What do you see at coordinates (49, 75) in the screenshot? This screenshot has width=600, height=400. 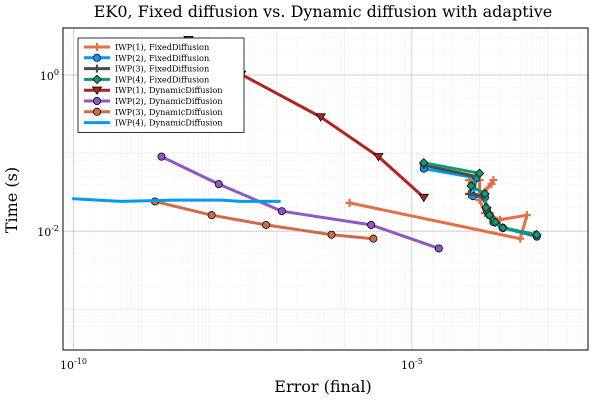 I see `y-tick-label: 10⁰` at bounding box center [49, 75].